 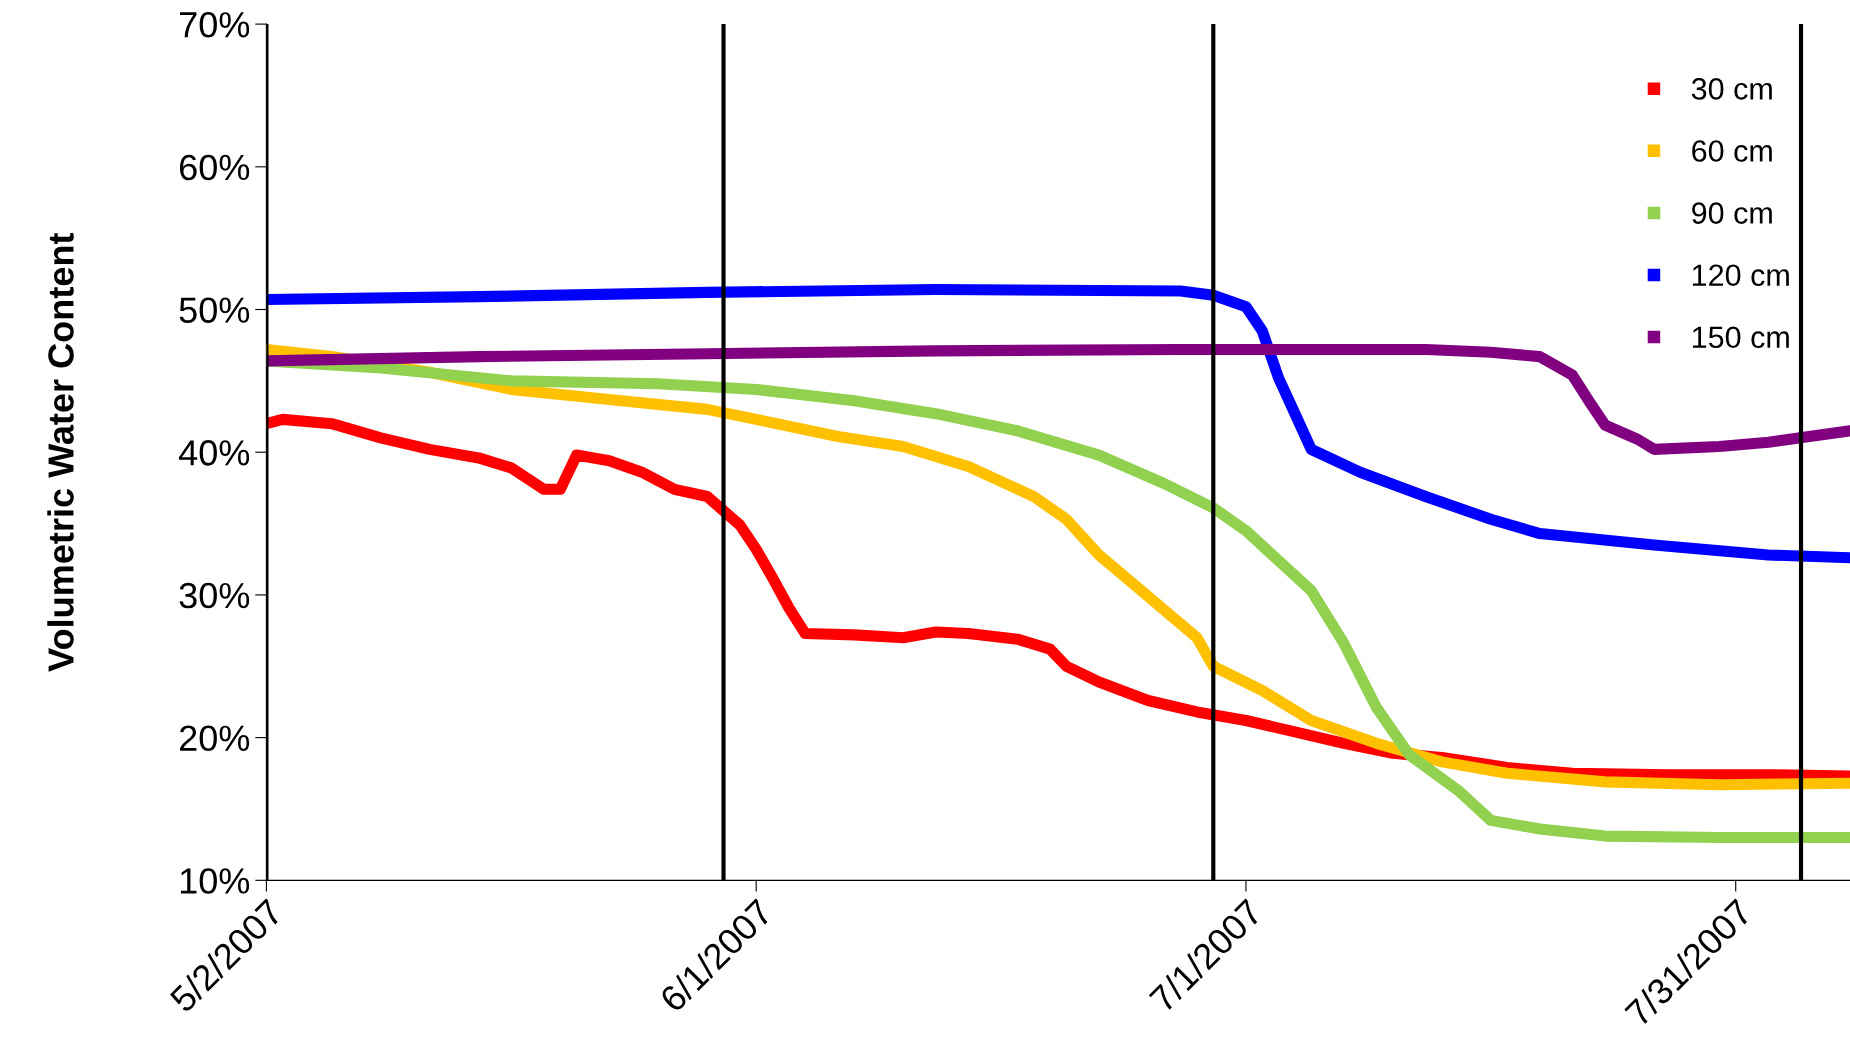 What do you see at coordinates (215, 881) in the screenshot?
I see `y-tick-label: 10%` at bounding box center [215, 881].